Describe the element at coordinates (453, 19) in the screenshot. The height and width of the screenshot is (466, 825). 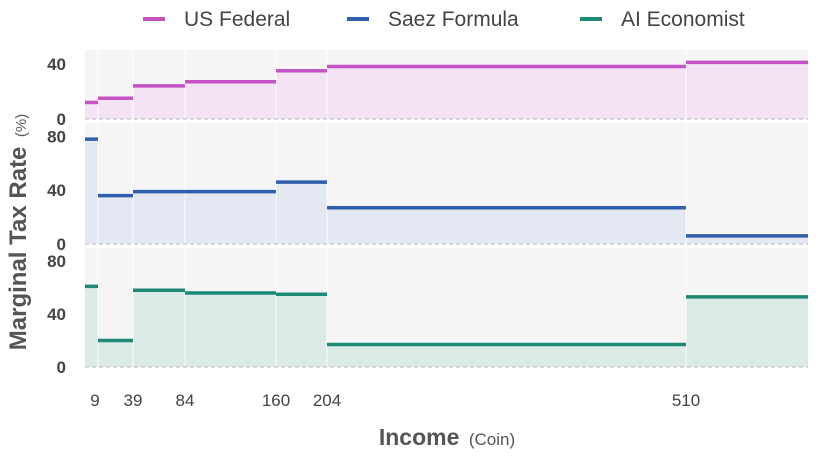
I see `legend-label: Saez Formula` at that location.